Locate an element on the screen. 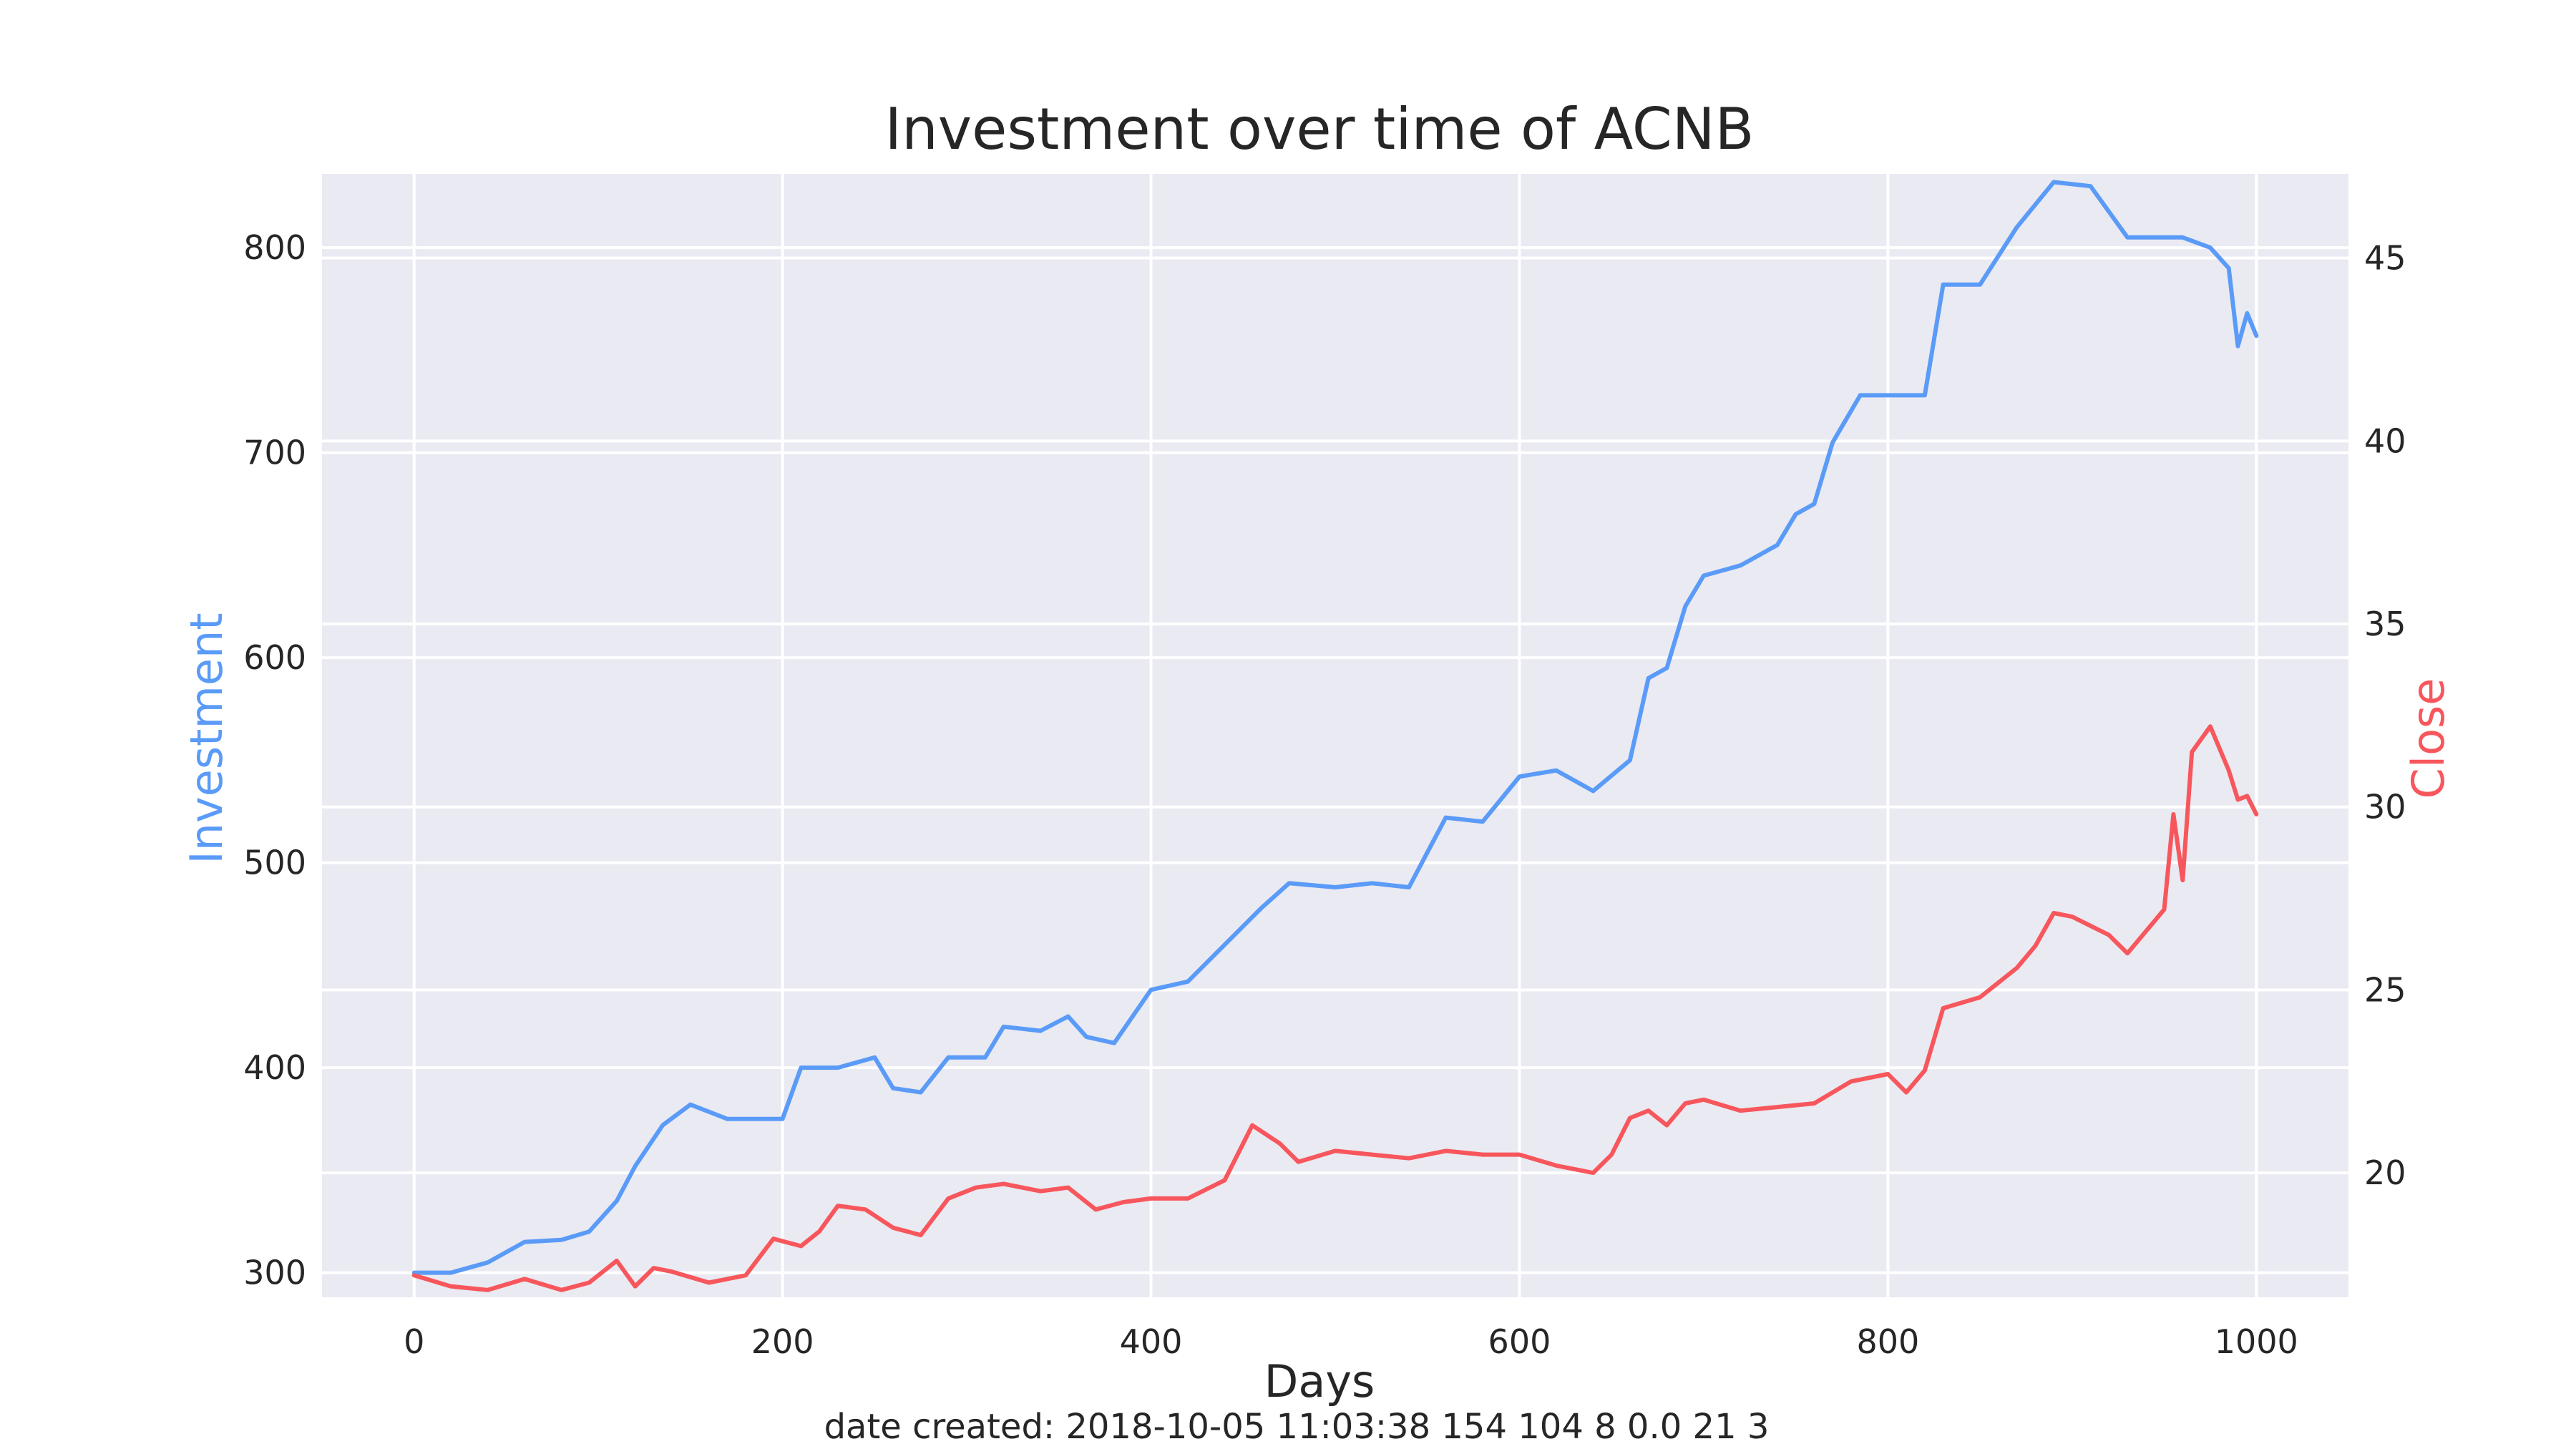  x-tick-label: 400 is located at coordinates (1151, 1341).